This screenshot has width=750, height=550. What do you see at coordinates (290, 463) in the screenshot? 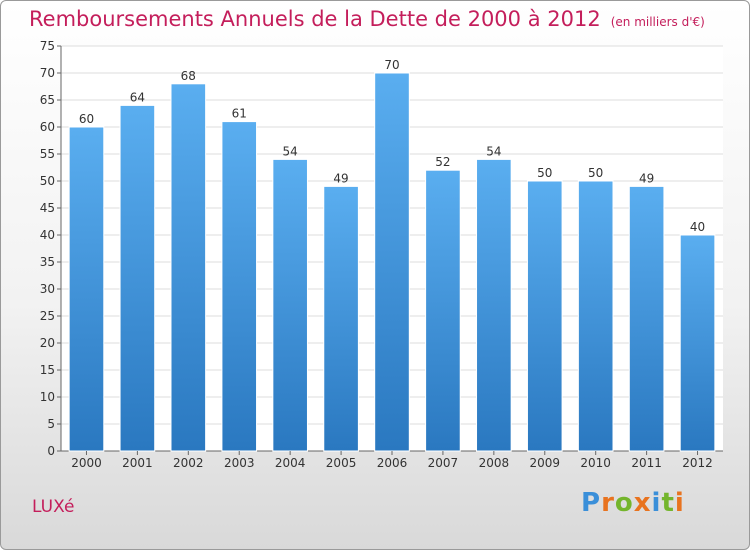
I see `x-tick-label: 2004` at bounding box center [290, 463].